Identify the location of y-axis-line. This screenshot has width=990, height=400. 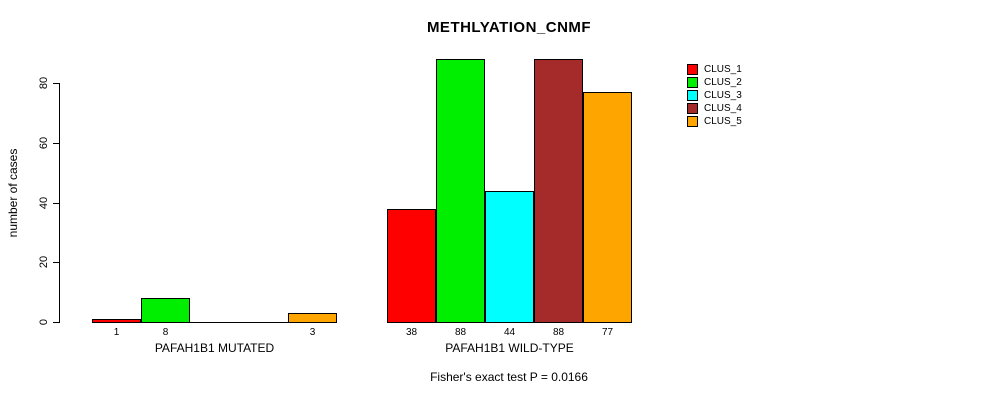
(59, 203).